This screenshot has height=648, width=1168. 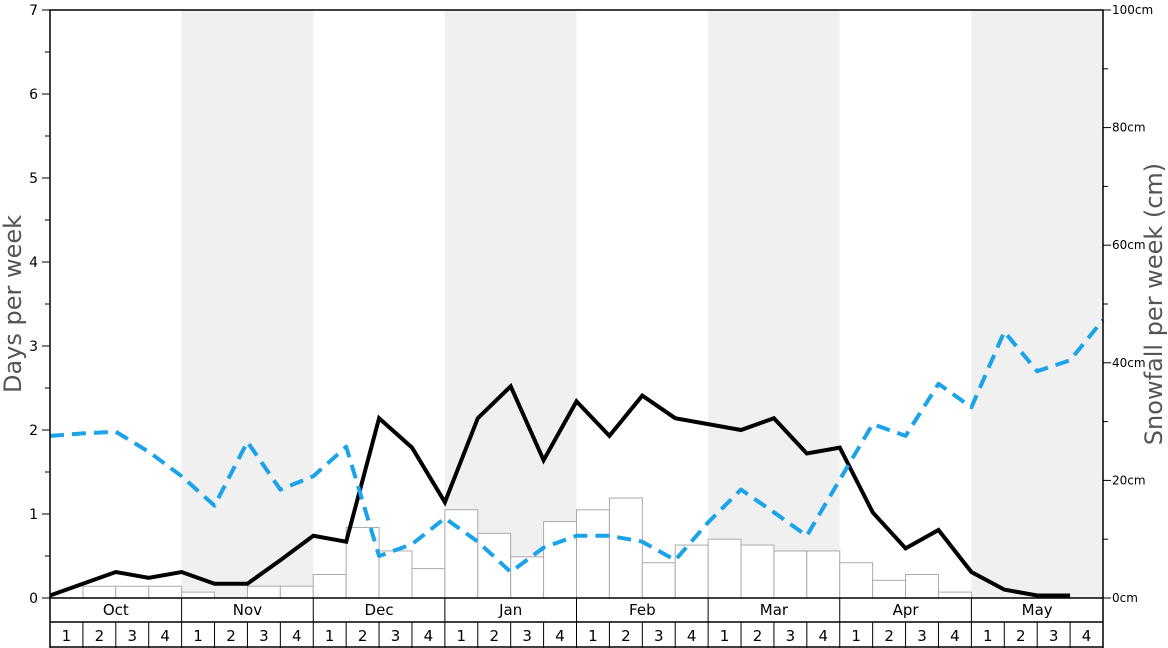 What do you see at coordinates (1129, 245) in the screenshot?
I see `right-tick-label: 60cm` at bounding box center [1129, 245].